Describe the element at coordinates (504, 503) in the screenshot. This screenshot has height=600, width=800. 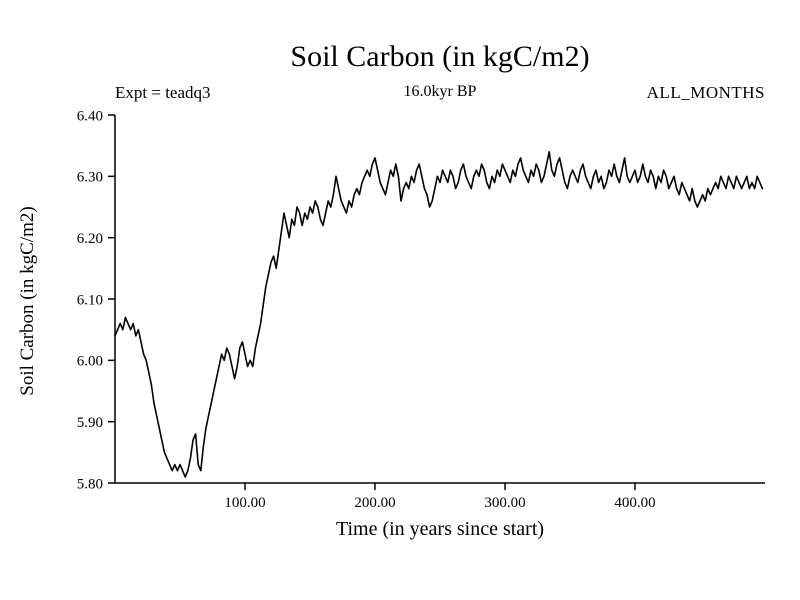
I see `x-tick-label: 300.00` at that location.